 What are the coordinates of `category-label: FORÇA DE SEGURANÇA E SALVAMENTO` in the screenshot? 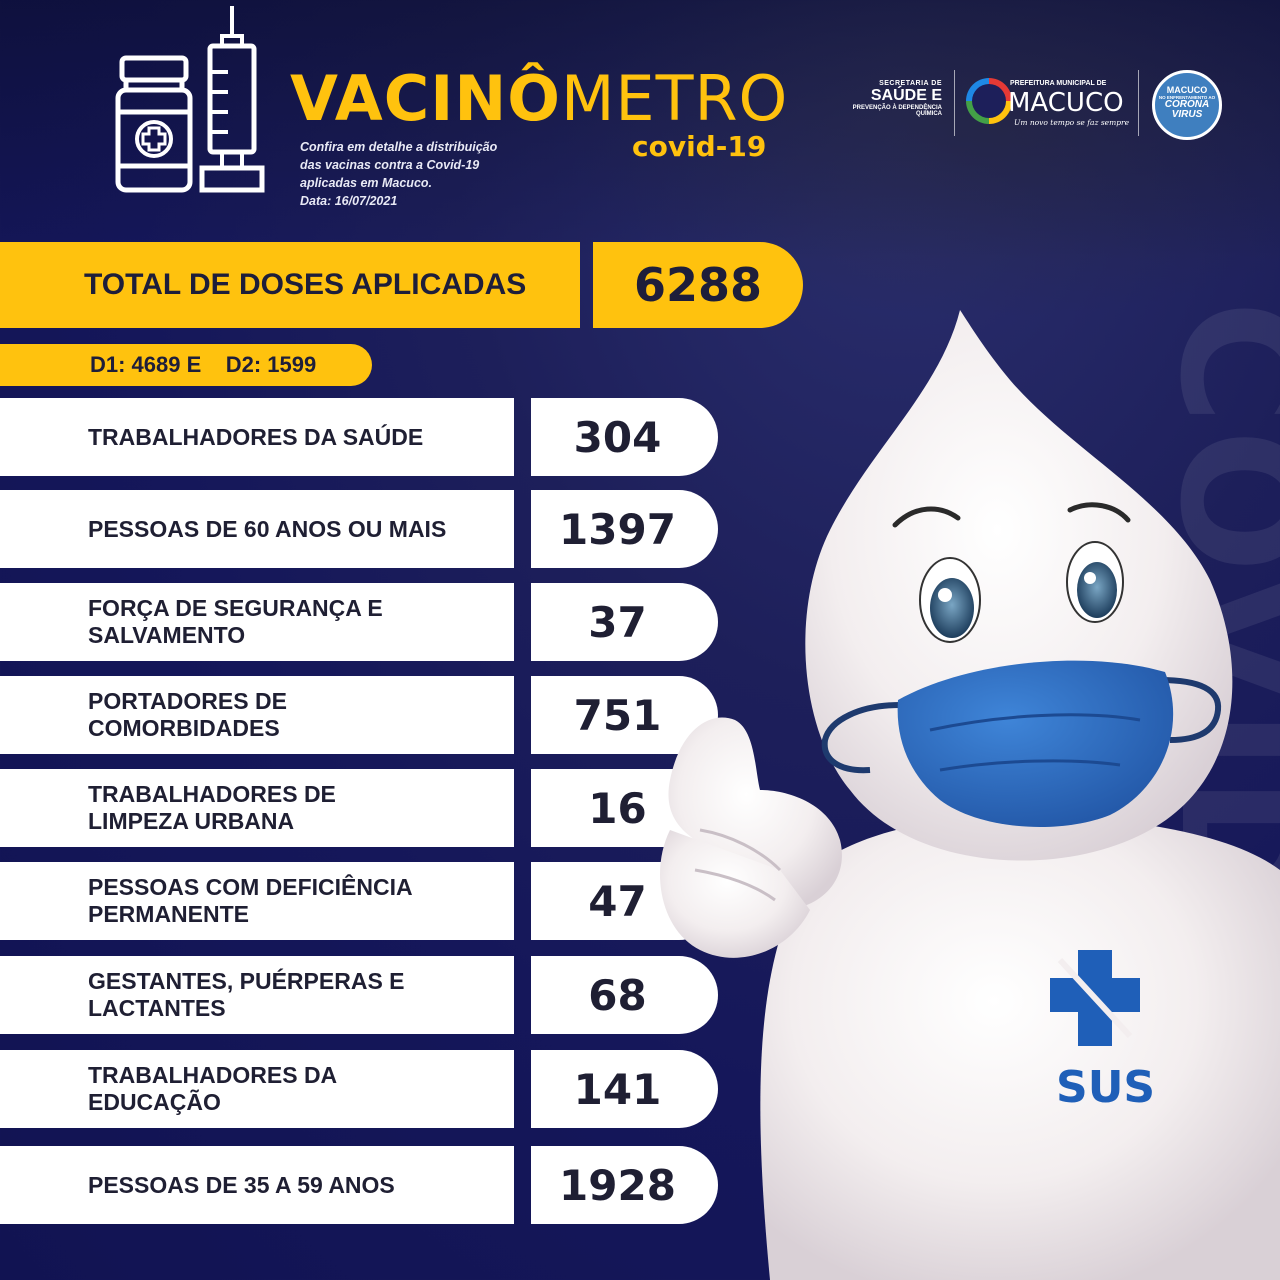 It's located at (257, 622).